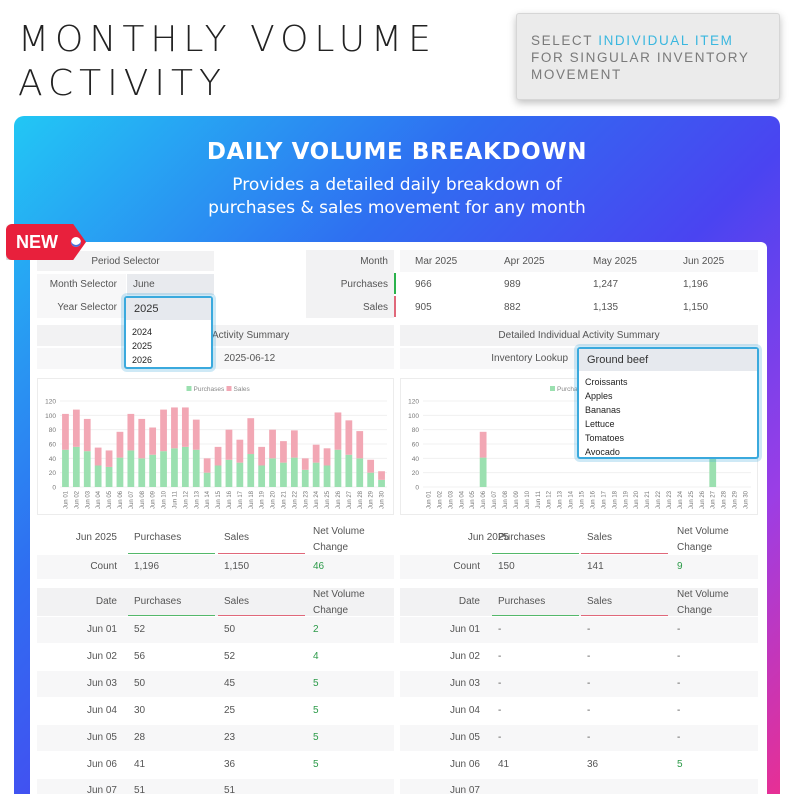 The image size is (794, 794). What do you see at coordinates (339, 540) in the screenshot?
I see `summary-left-net-header: Net Volume Change` at bounding box center [339, 540].